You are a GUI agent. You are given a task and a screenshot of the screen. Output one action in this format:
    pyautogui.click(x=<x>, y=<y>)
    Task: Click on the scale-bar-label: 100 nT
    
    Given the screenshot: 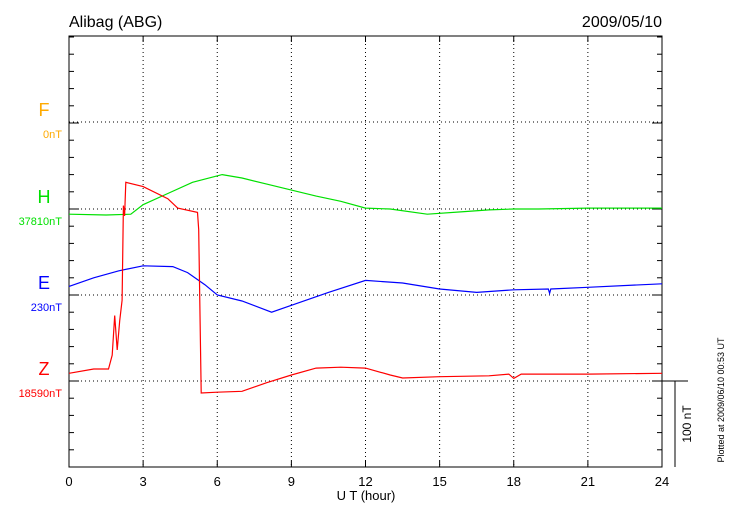 What is the action you would take?
    pyautogui.click(x=687, y=424)
    